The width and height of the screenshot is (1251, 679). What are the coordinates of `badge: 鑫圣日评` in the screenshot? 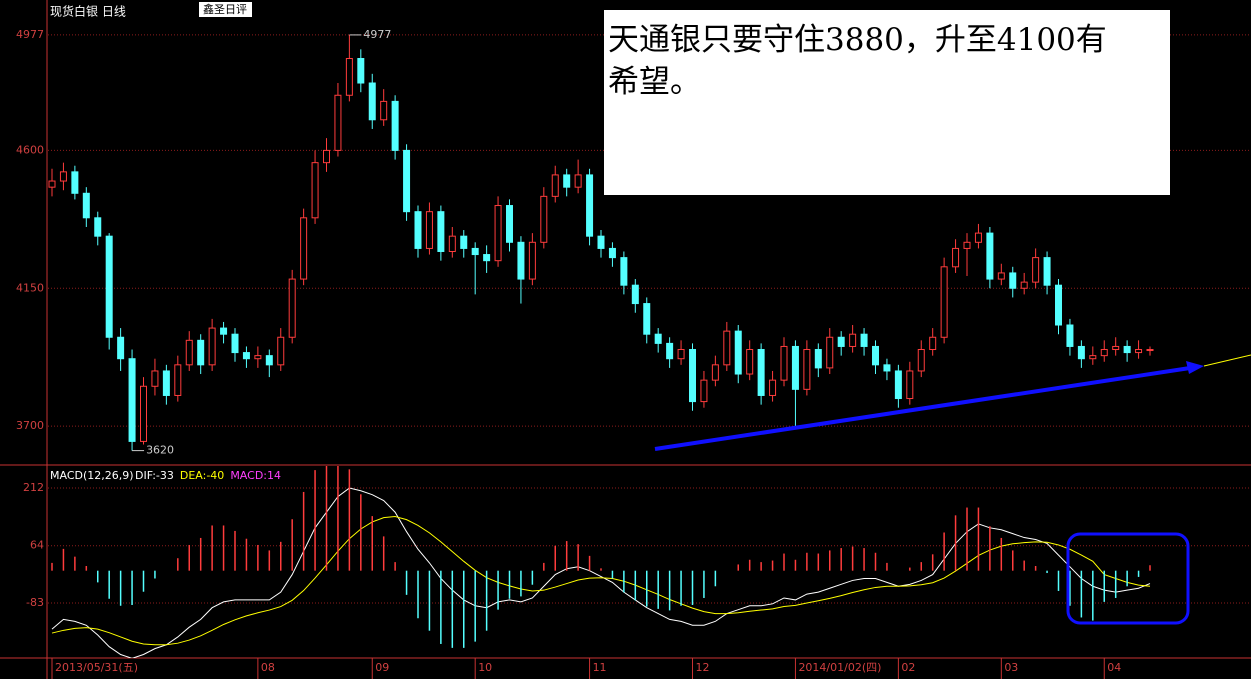 It's located at (225, 9).